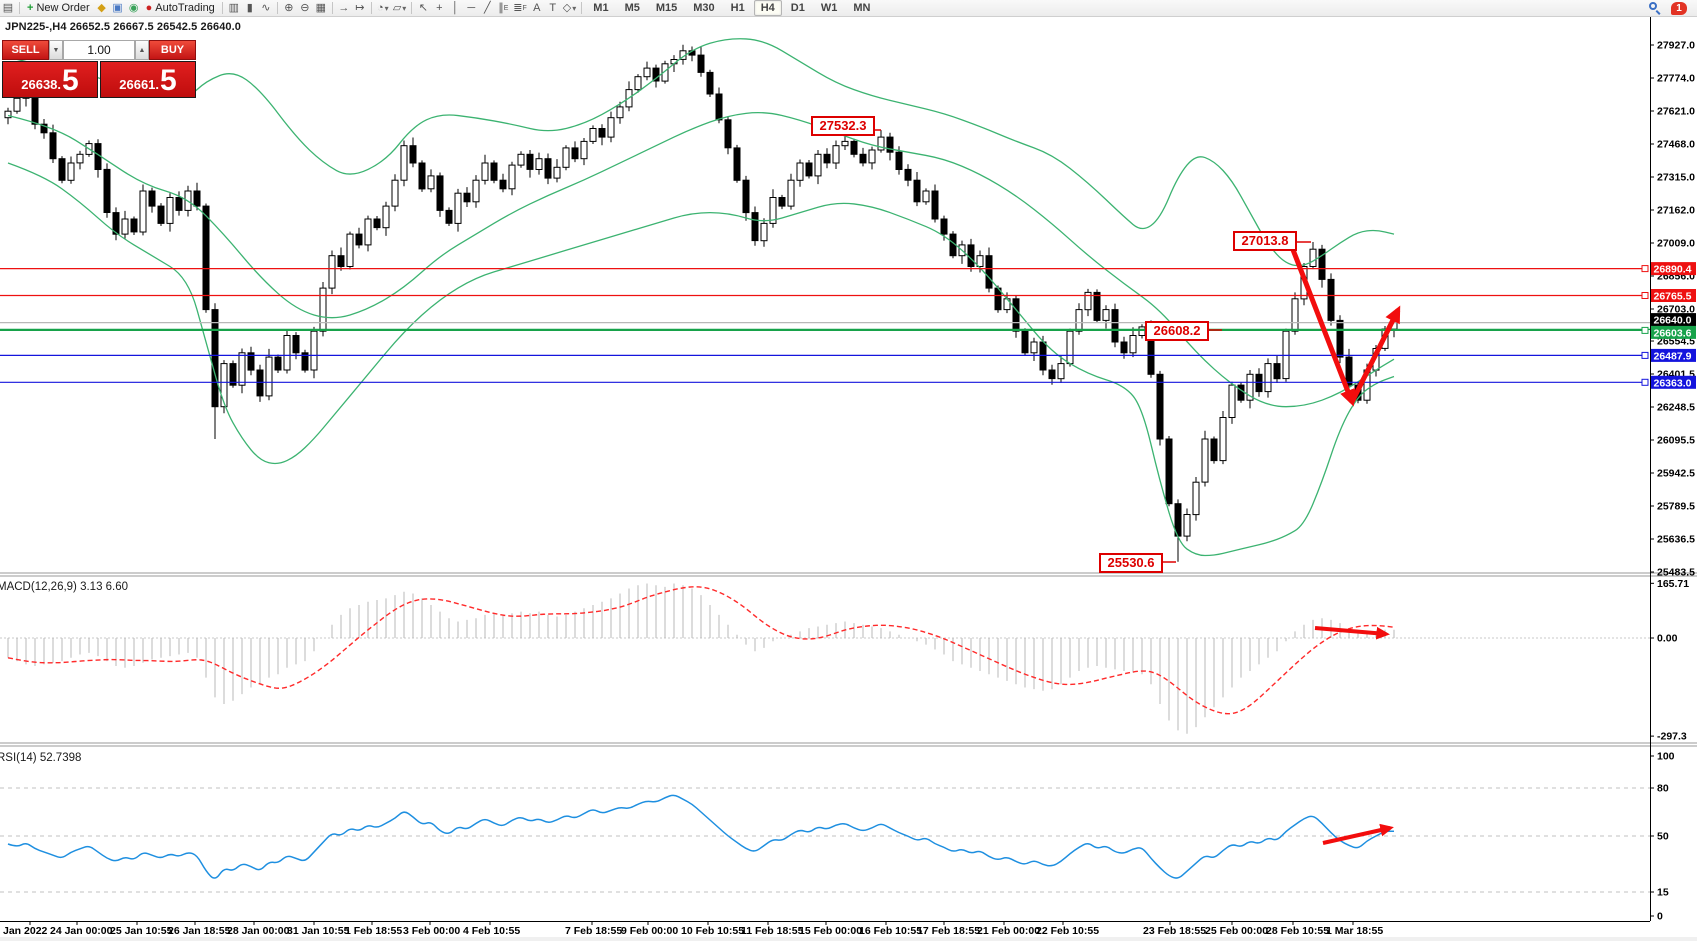  I want to click on svg-text: 21 Feb 00:00, so click(1008, 931).